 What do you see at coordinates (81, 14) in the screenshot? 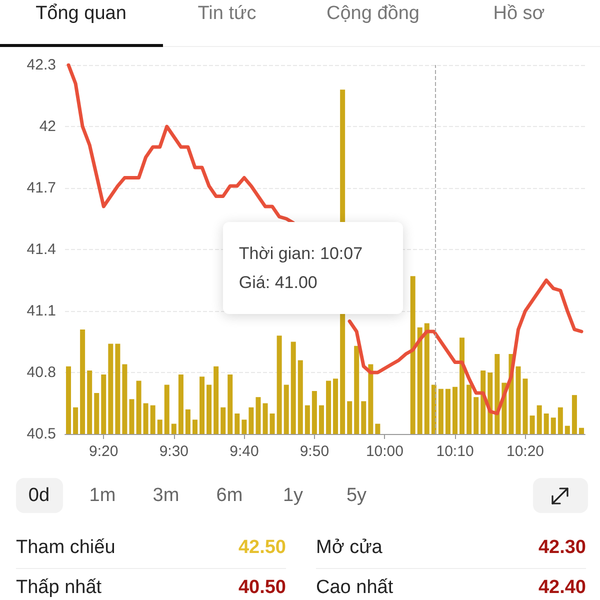
I see `text: Tổng quan` at bounding box center [81, 14].